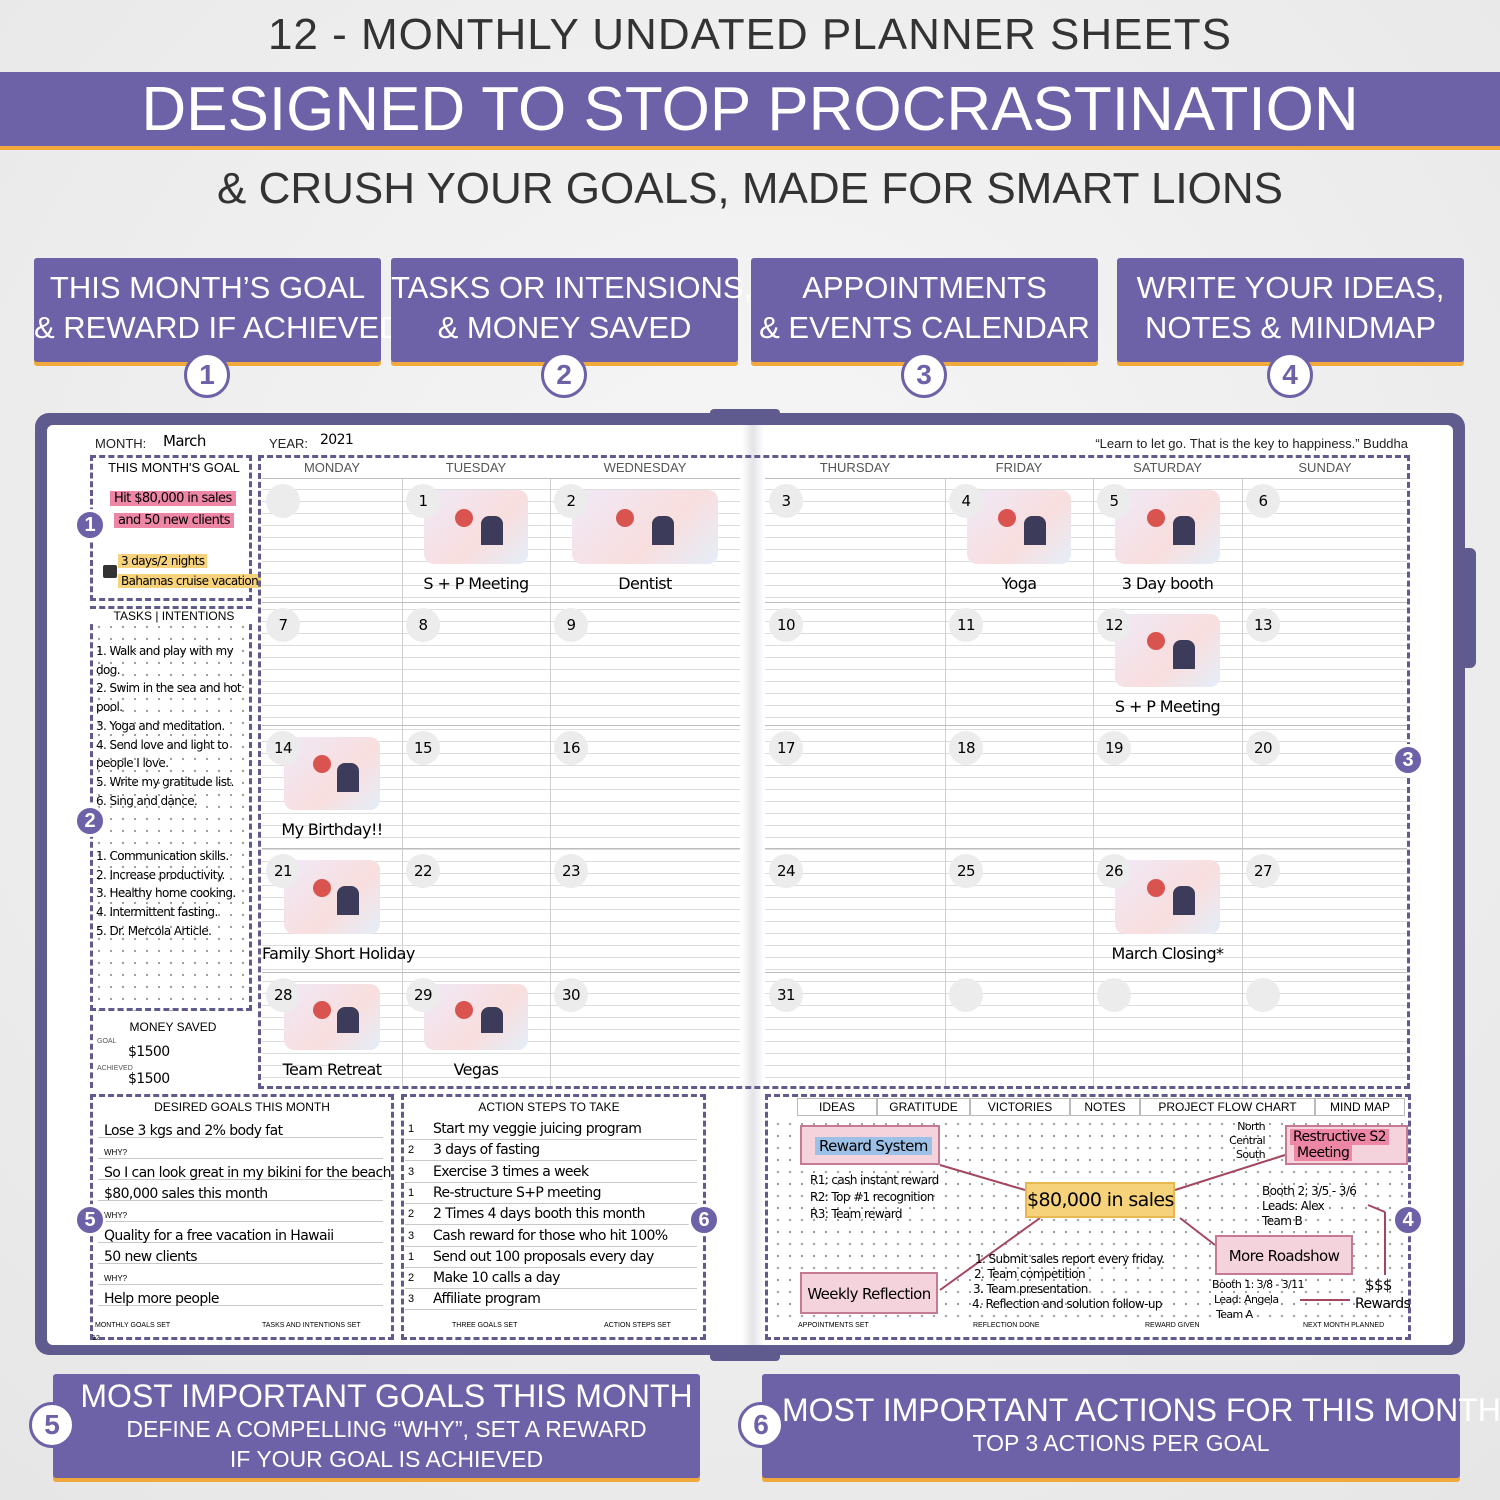 The image size is (1500, 1500). Describe the element at coordinates (386, 1396) in the screenshot. I see `banner-text: MOST IMPORTANT GOALS THIS MONTH` at that location.